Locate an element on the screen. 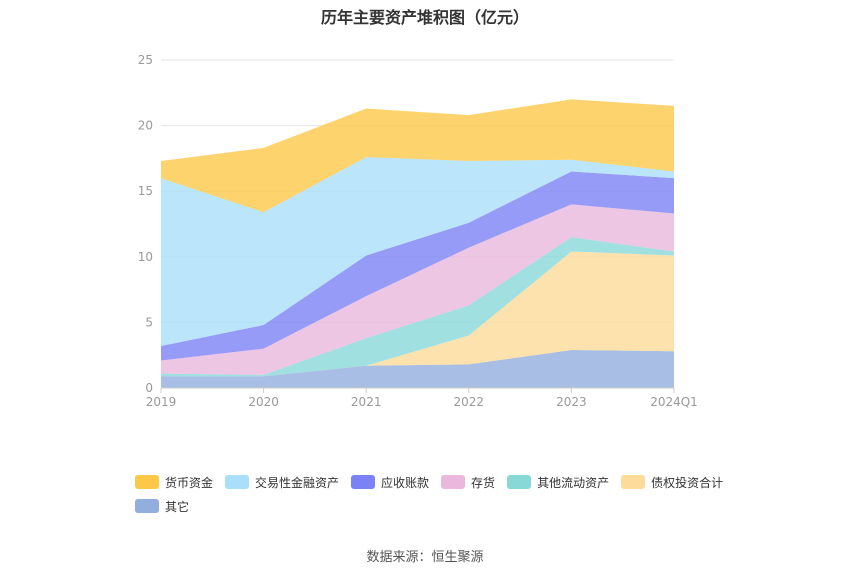 This screenshot has width=850, height=575. chart-title: 历年主要资产堆积图（亿元） is located at coordinates (424, 17).